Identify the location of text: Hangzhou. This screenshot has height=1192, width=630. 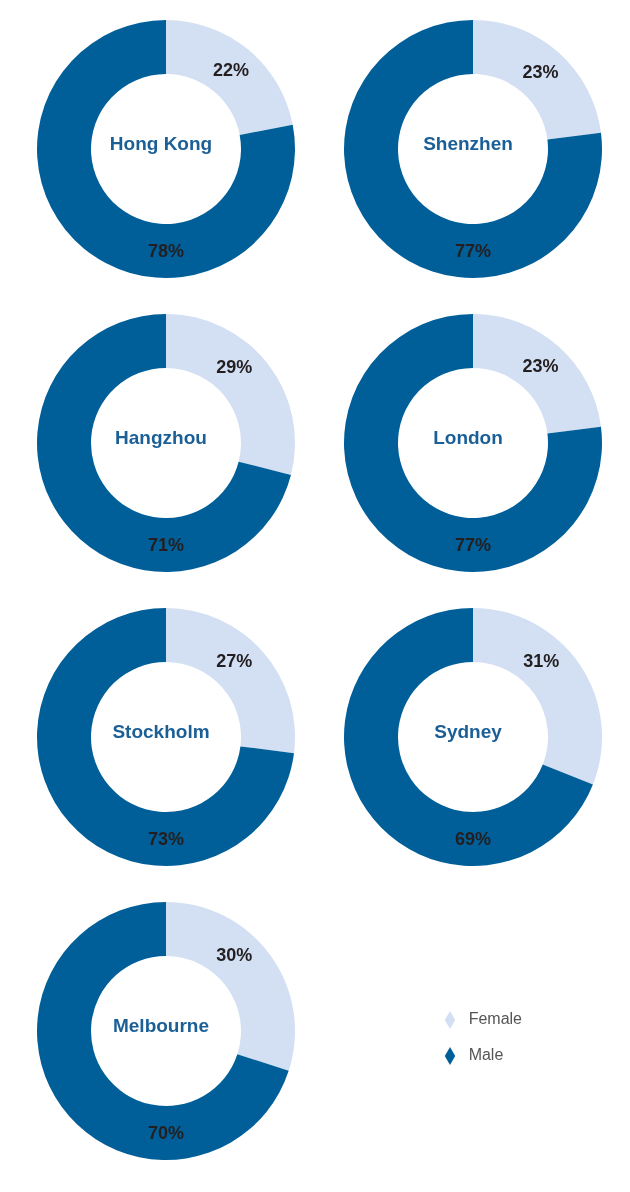
(161, 438).